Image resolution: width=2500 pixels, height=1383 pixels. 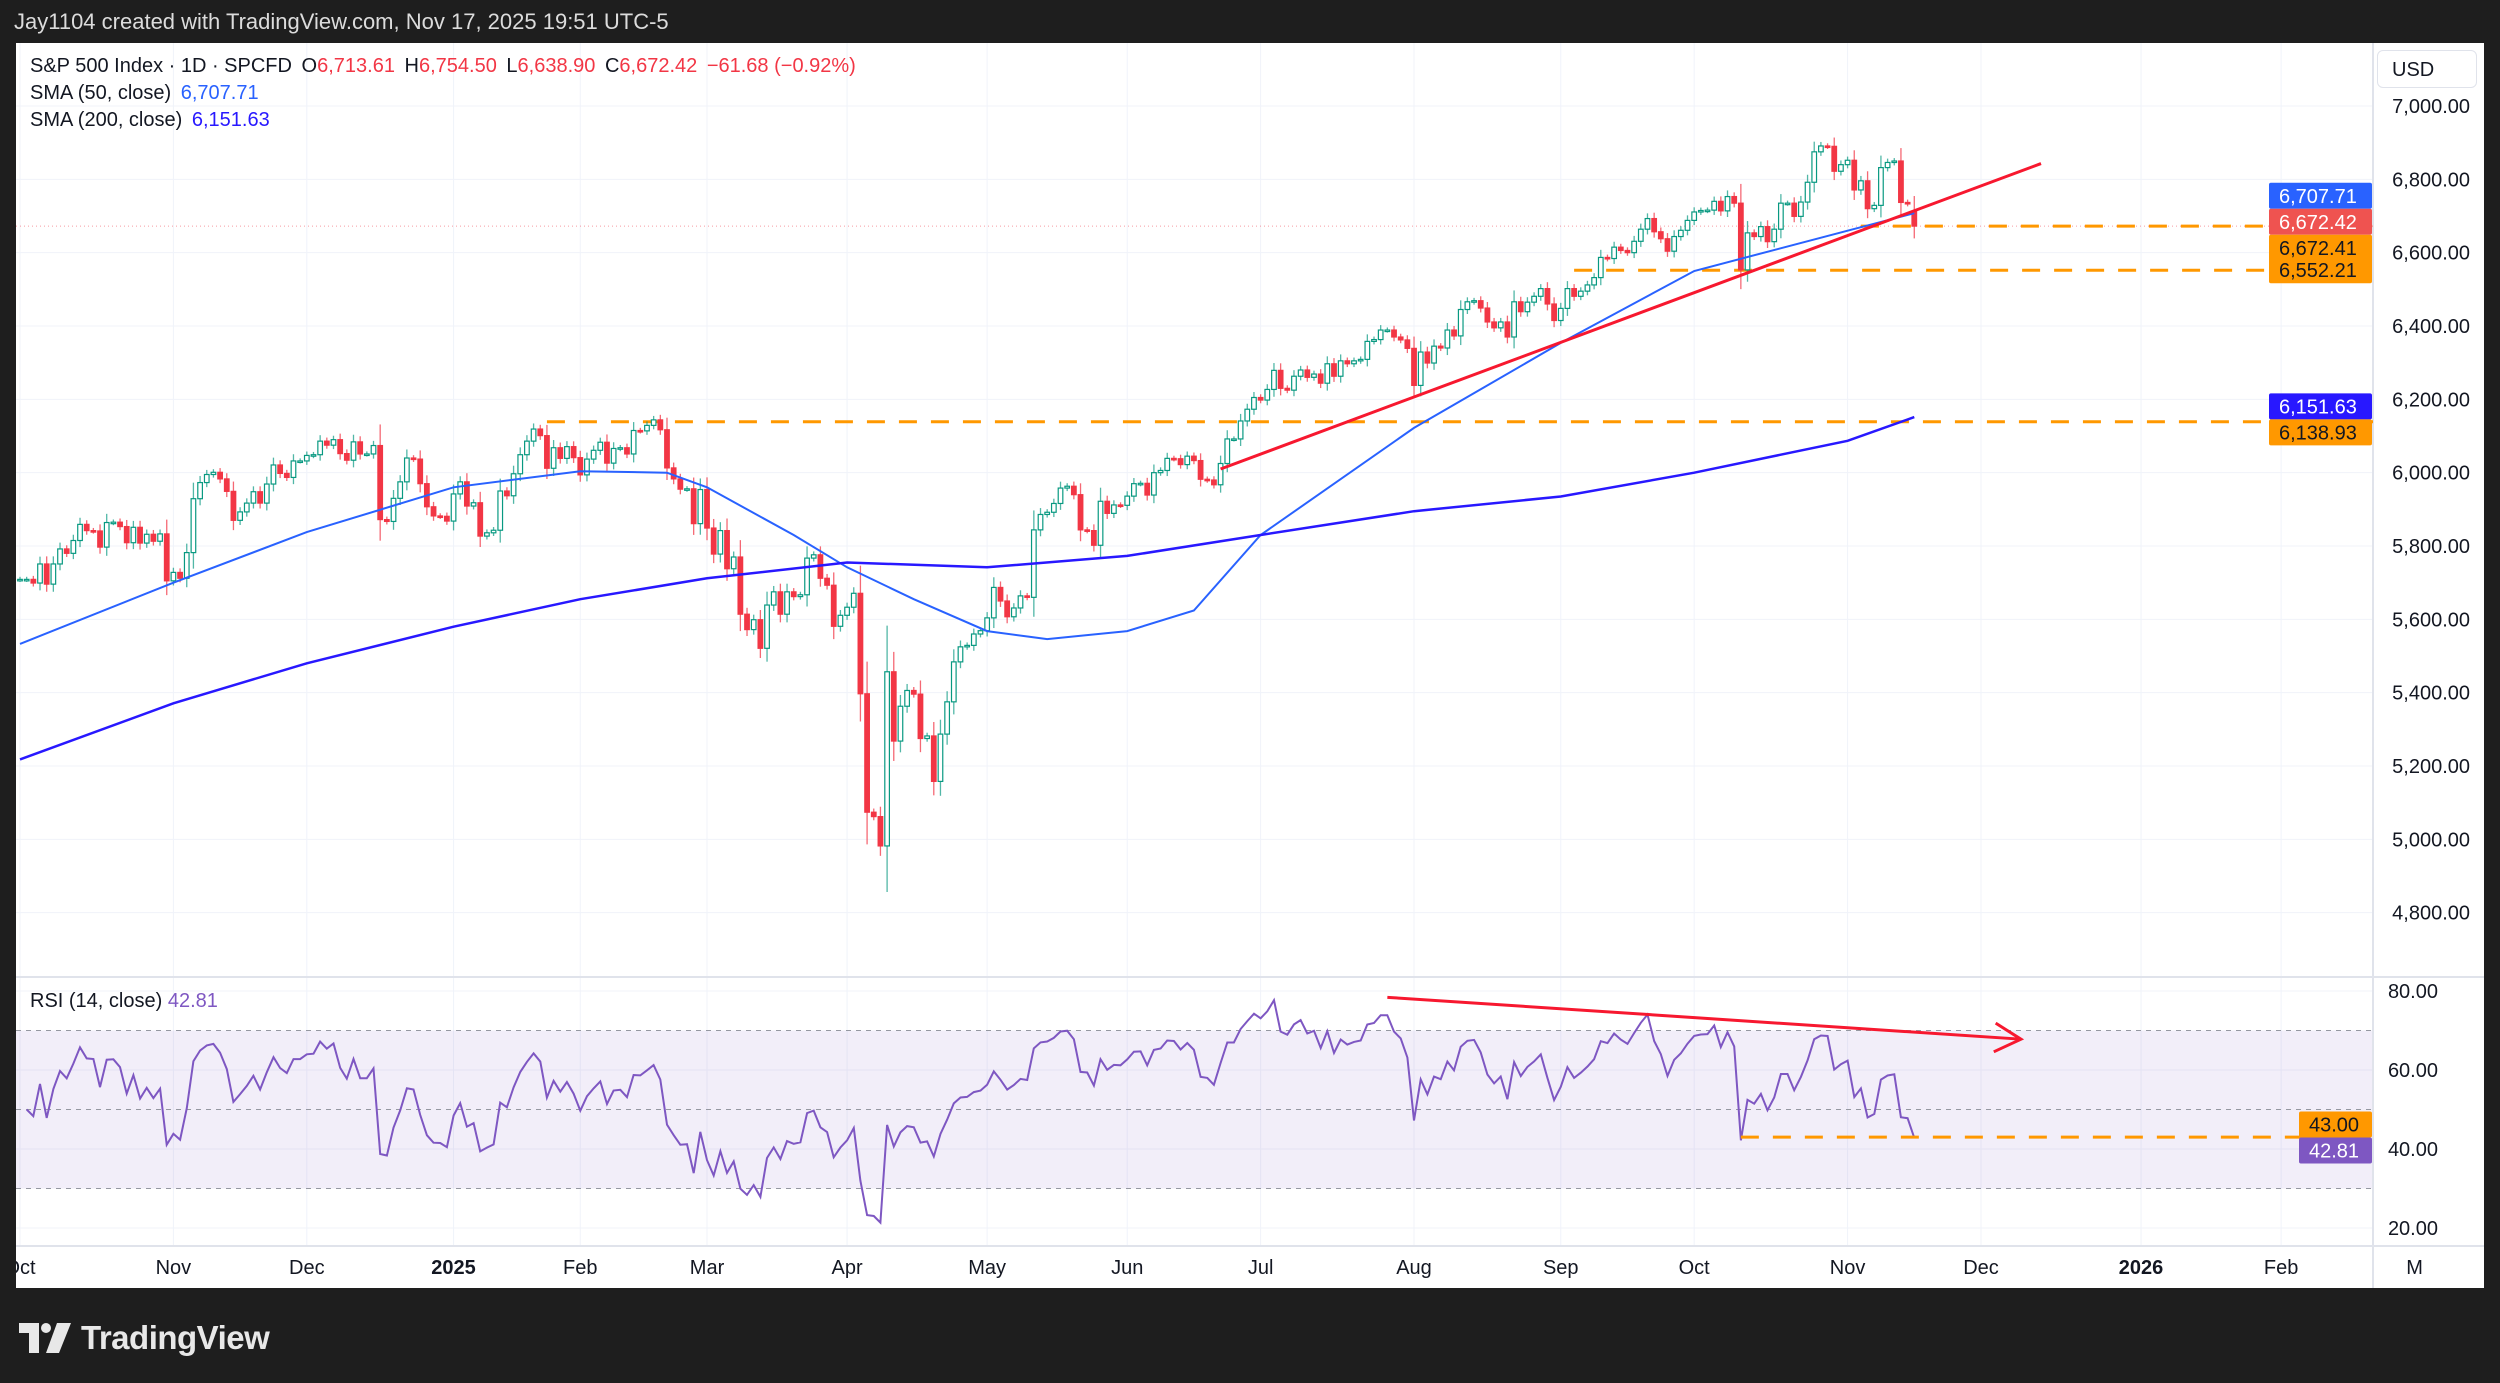 What do you see at coordinates (2431, 620) in the screenshot?
I see `price-tick-label: 5,600.00` at bounding box center [2431, 620].